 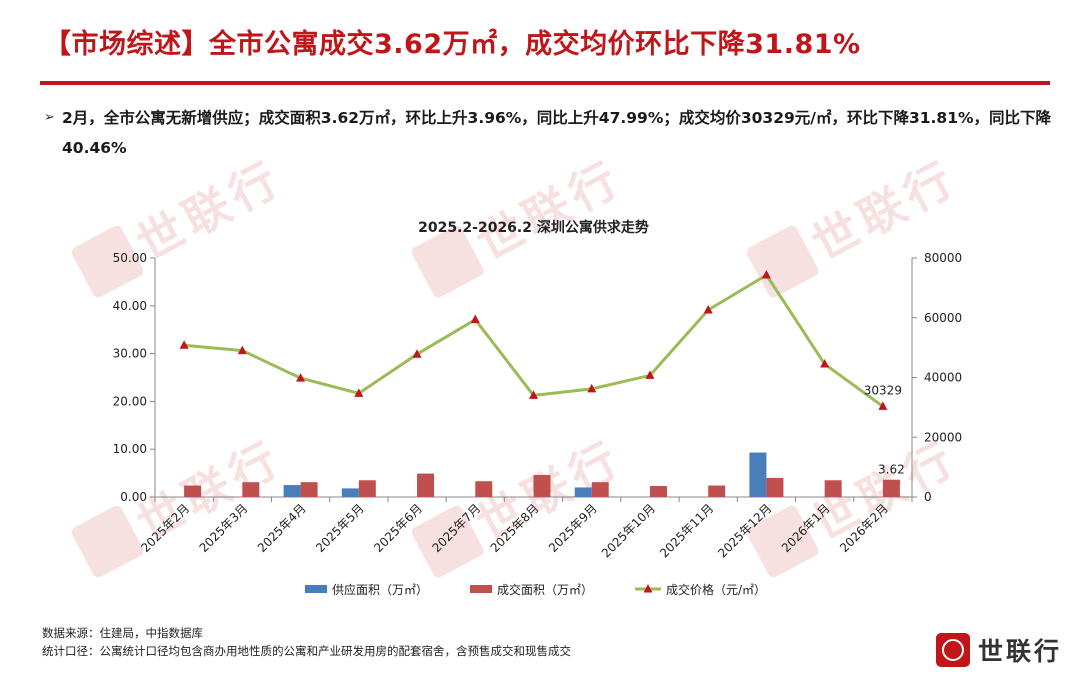 I want to click on y-left-tick-label: 50.00, so click(x=130, y=258).